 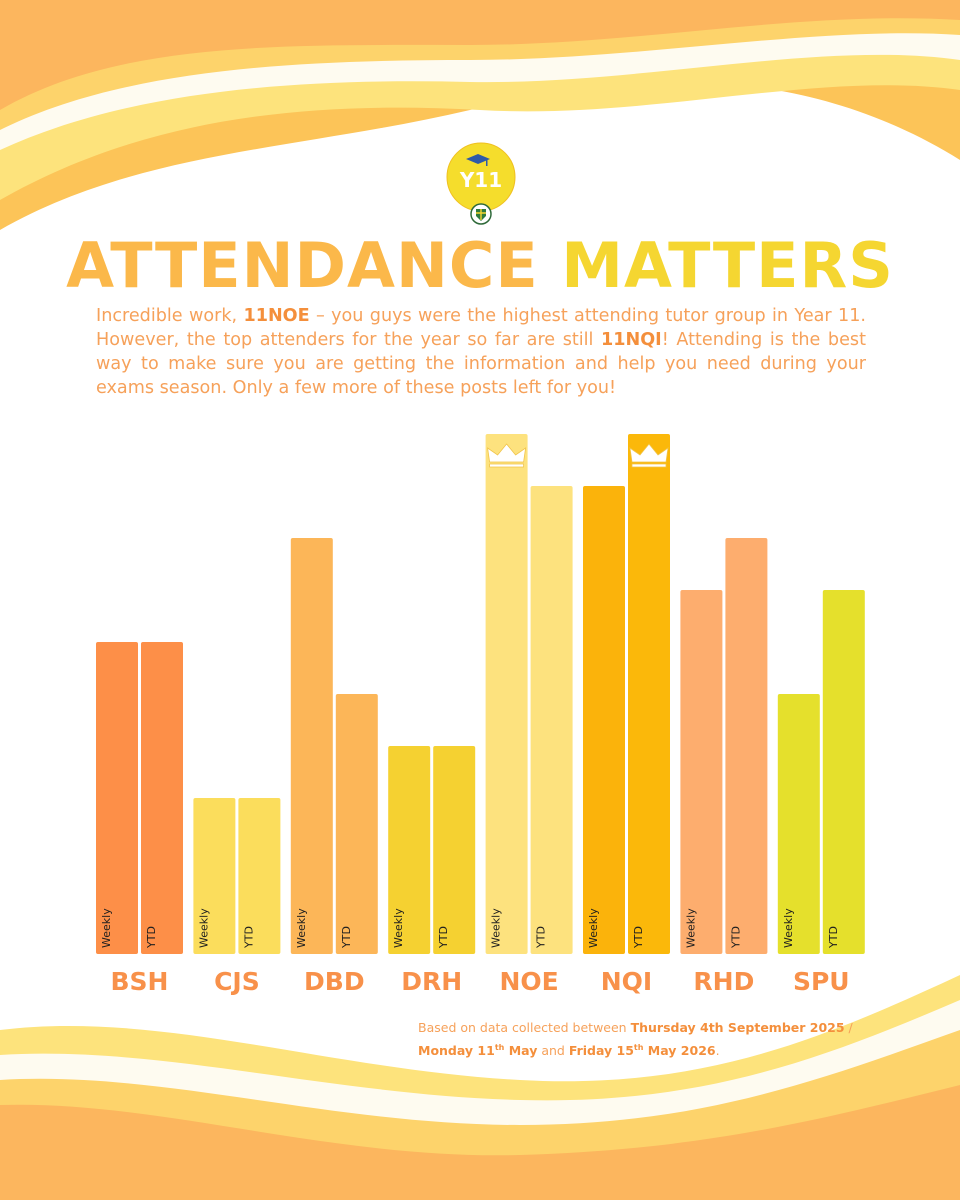 What do you see at coordinates (443, 937) in the screenshot?
I see `bar-label-drh-ytd: YTD` at bounding box center [443, 937].